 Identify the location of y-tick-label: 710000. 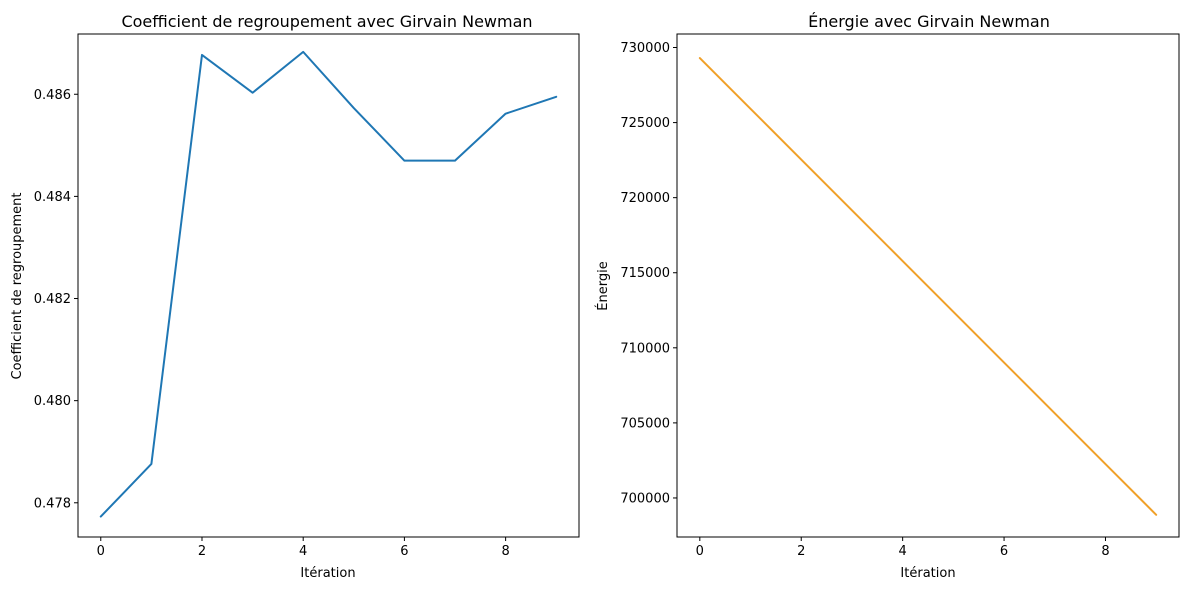
(645, 348).